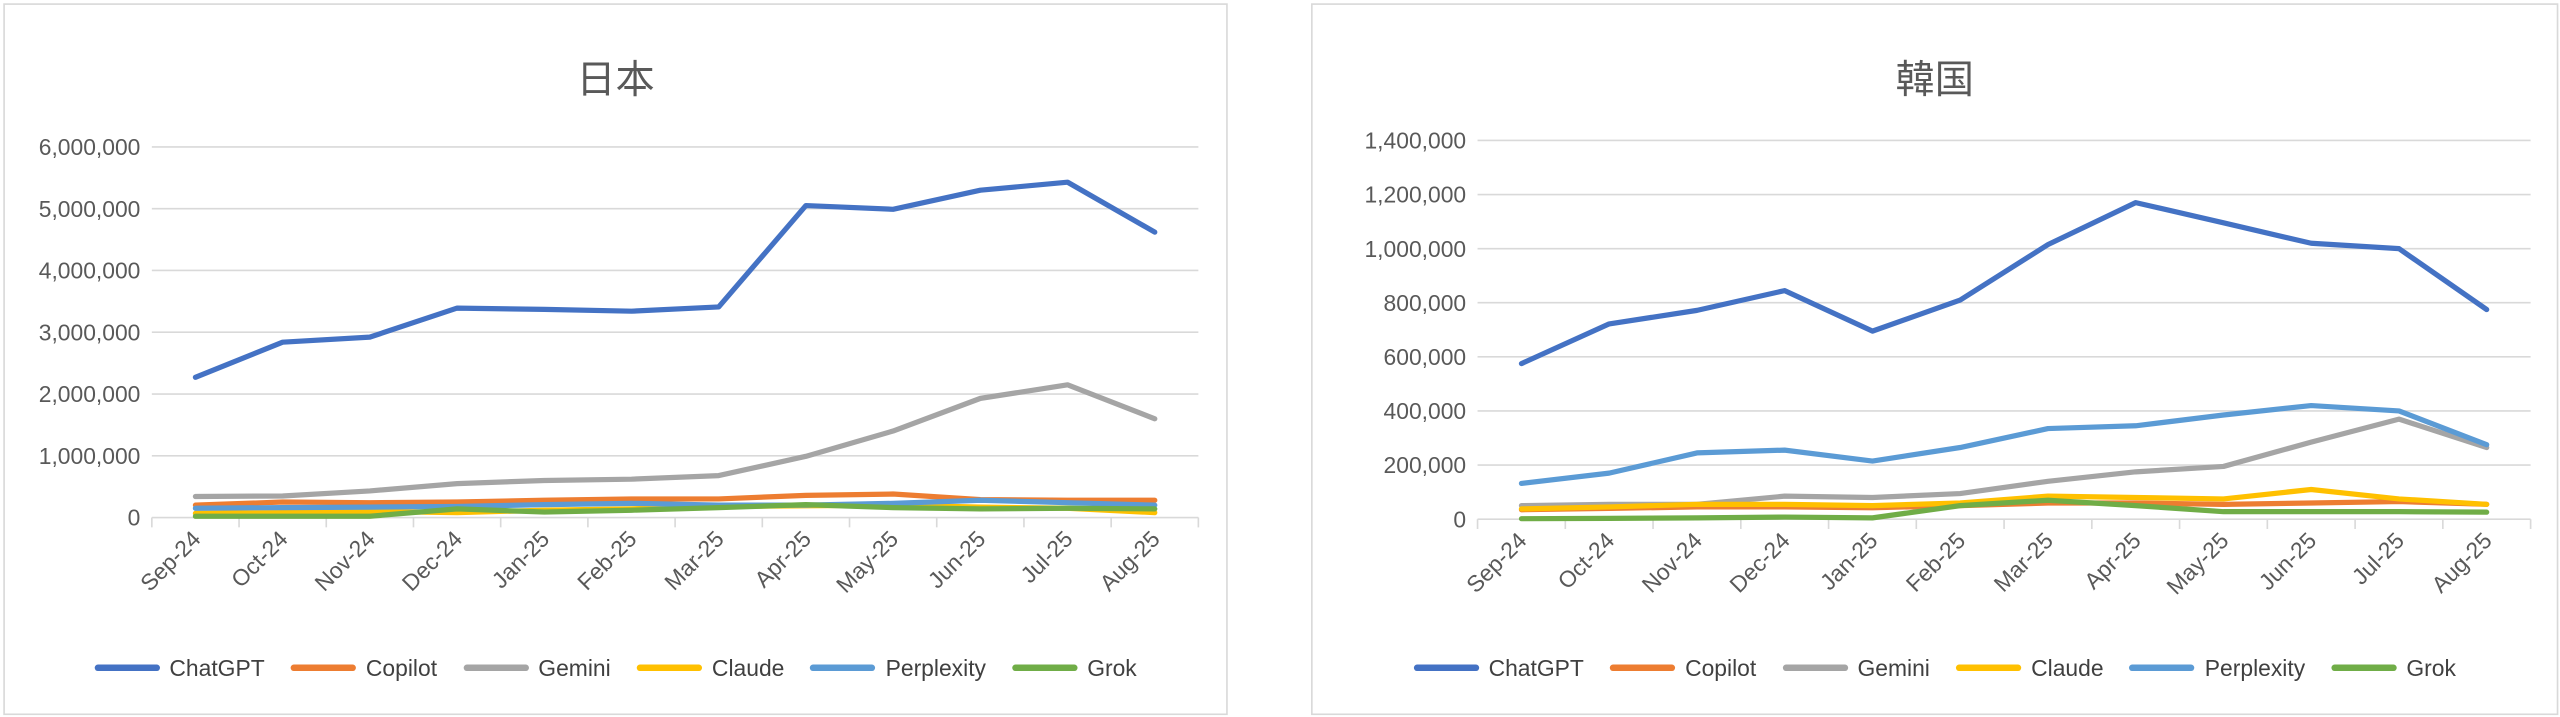  I want to click on y-tick-label: 5,000,000, so click(90, 209).